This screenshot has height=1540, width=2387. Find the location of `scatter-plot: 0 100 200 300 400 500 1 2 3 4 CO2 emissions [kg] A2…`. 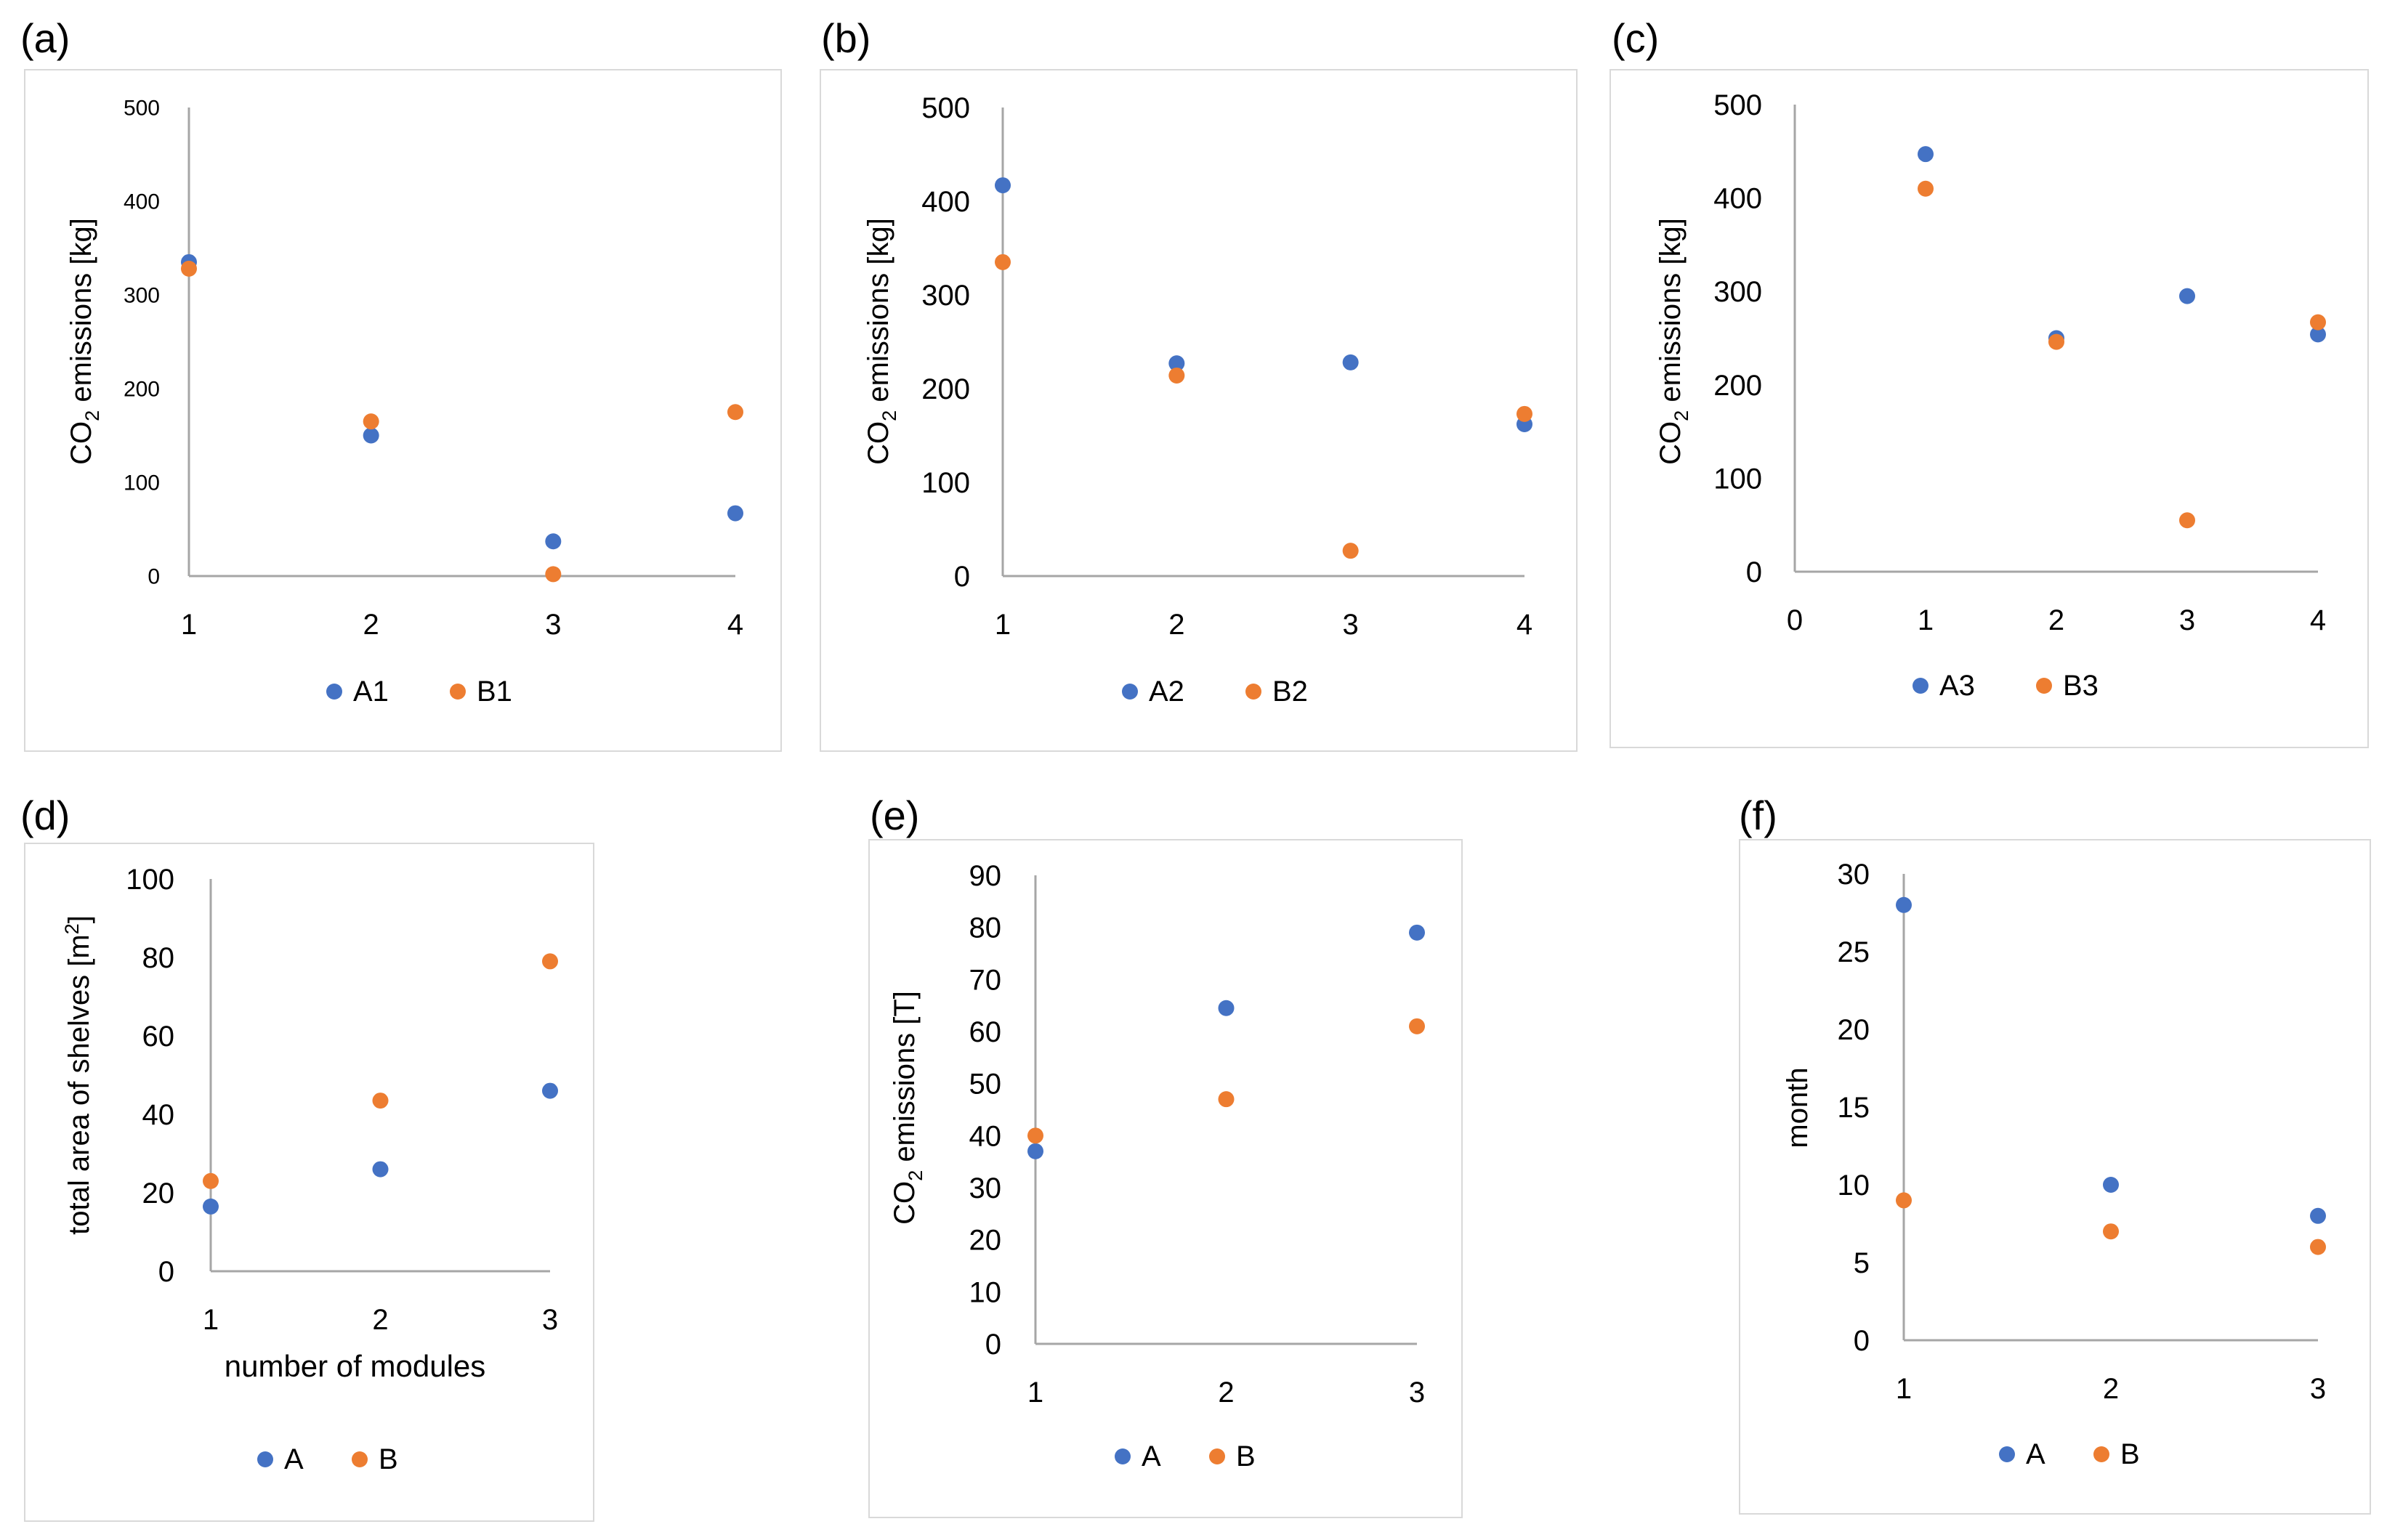

scatter-plot: 0 100 200 300 400 500 1 2 3 4 CO2 emissions [kg] A2… is located at coordinates (1197, 400).